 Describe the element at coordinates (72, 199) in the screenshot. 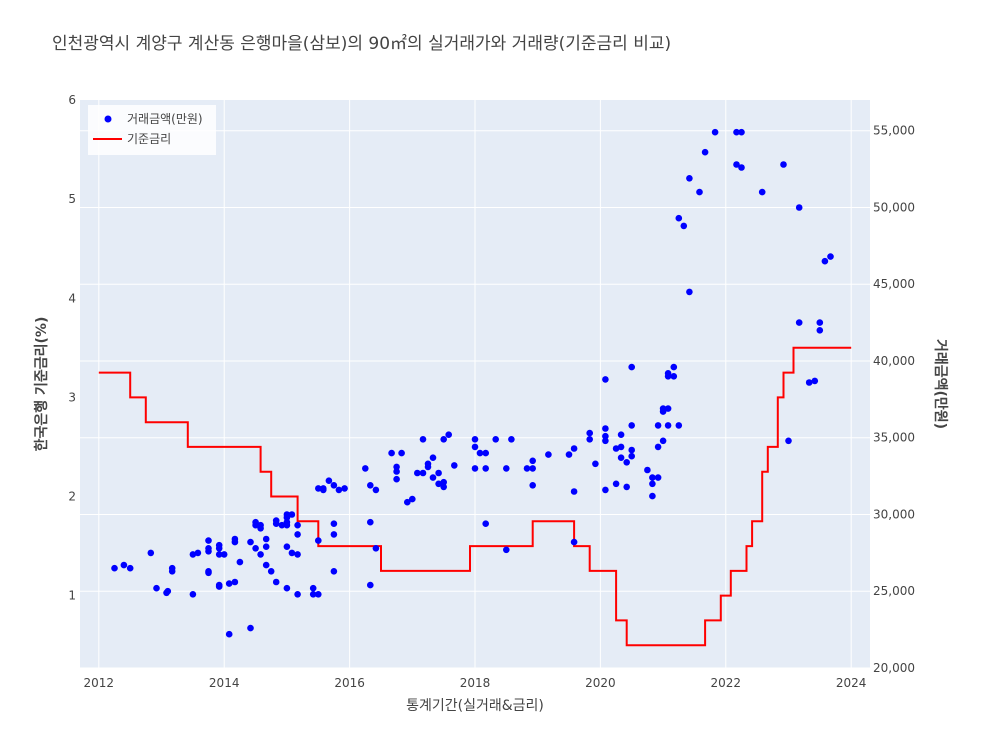

I see `y-left-tick-label: 5` at that location.